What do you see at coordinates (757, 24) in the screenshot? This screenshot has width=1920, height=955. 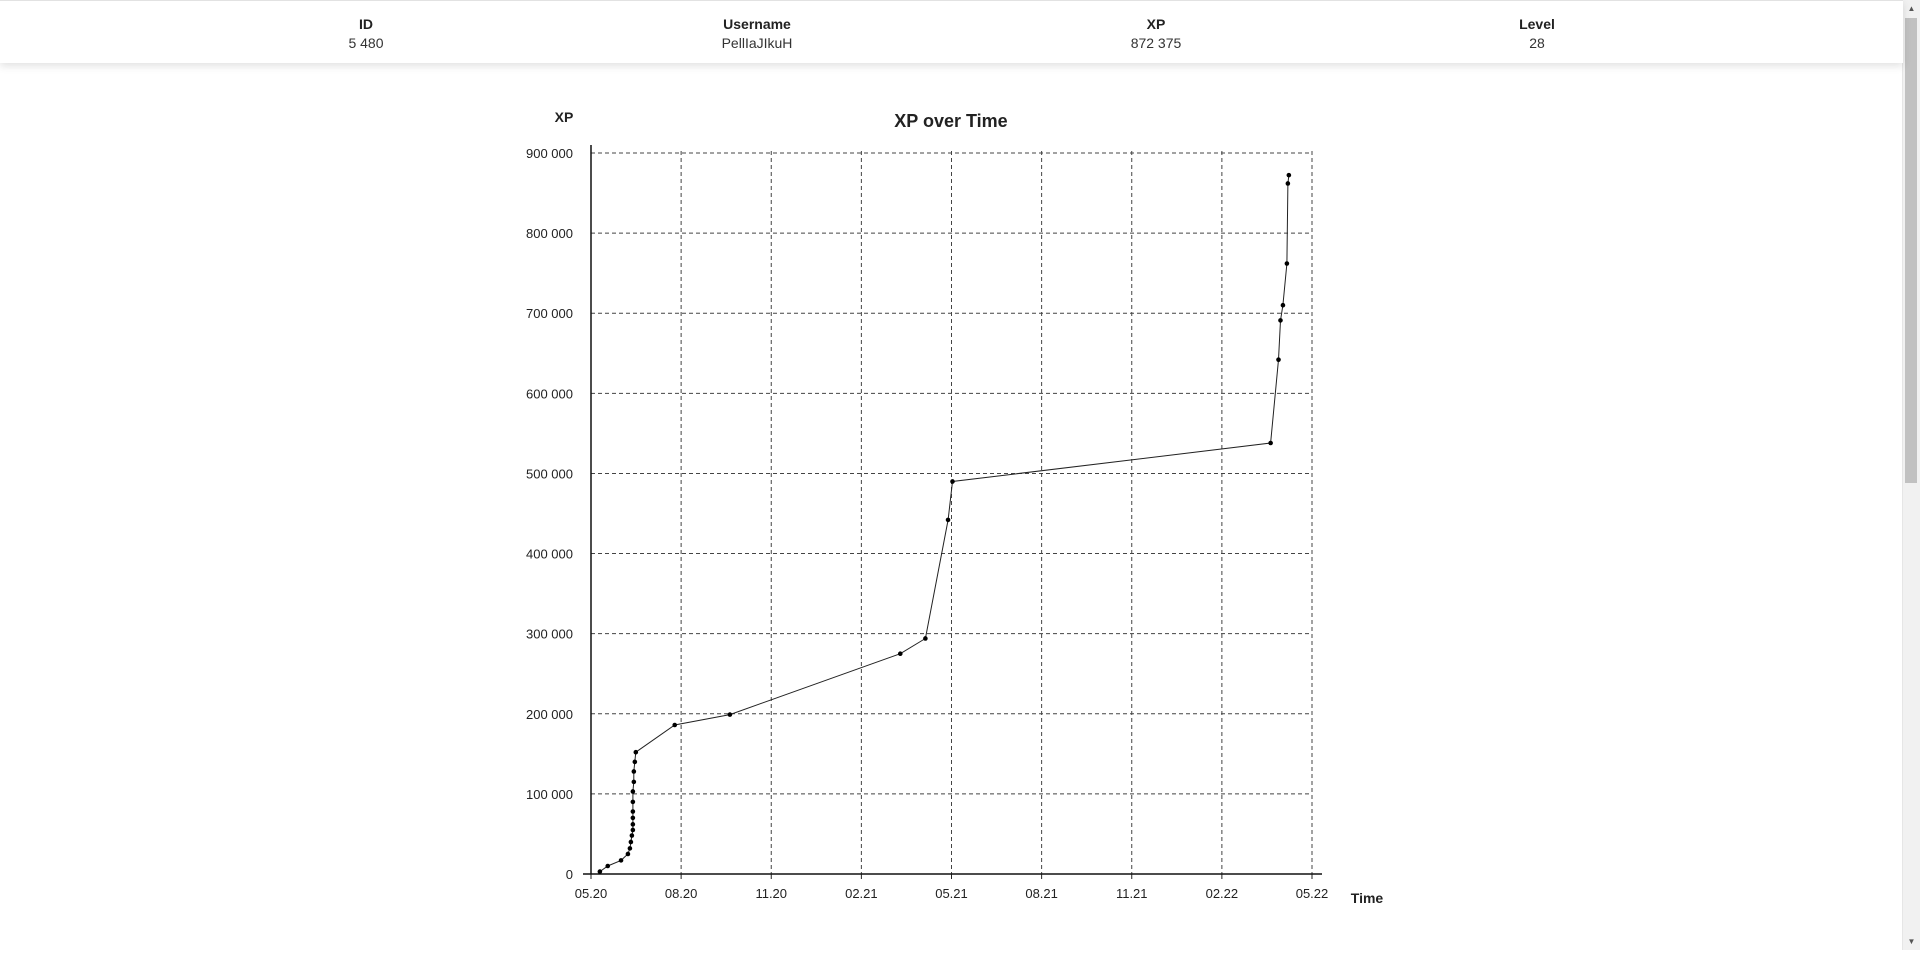 I see `stat-username-label: Username` at bounding box center [757, 24].